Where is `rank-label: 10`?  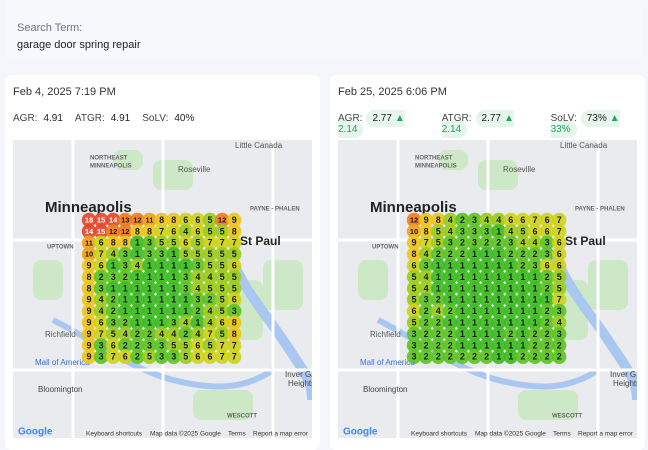 rank-label: 10 is located at coordinates (89, 254).